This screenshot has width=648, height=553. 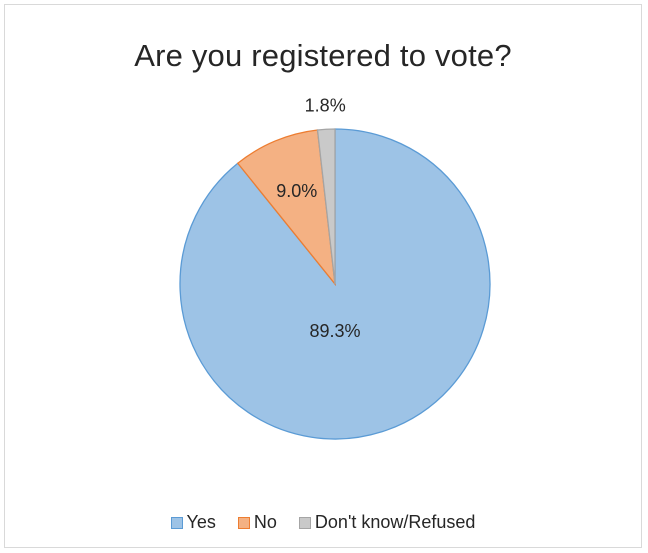 I want to click on data-label-no: 9.0%, so click(x=296, y=191).